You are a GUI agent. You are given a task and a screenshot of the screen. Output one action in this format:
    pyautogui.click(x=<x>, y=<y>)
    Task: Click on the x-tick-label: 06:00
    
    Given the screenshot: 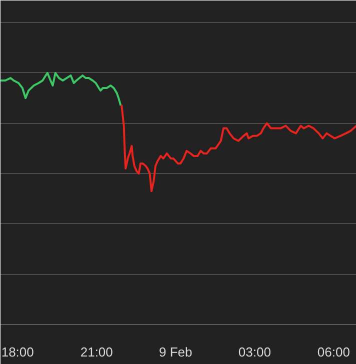 What is the action you would take?
    pyautogui.click(x=333, y=352)
    